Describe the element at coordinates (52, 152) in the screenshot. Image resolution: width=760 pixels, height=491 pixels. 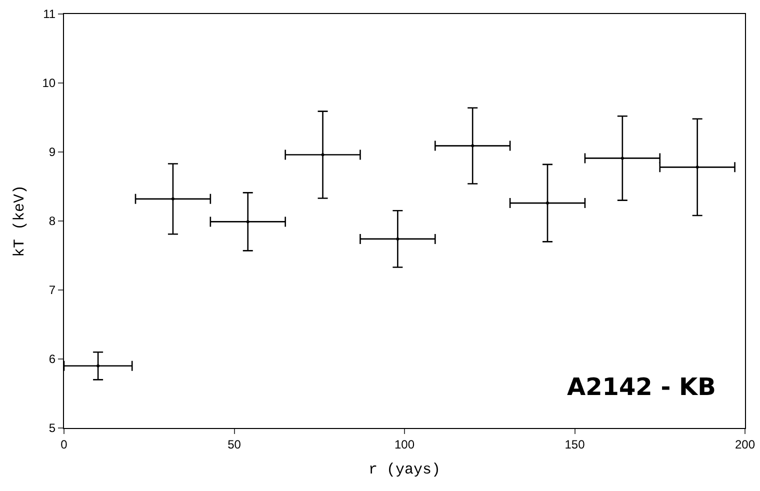
I see `y-tick-label: 9` at that location.